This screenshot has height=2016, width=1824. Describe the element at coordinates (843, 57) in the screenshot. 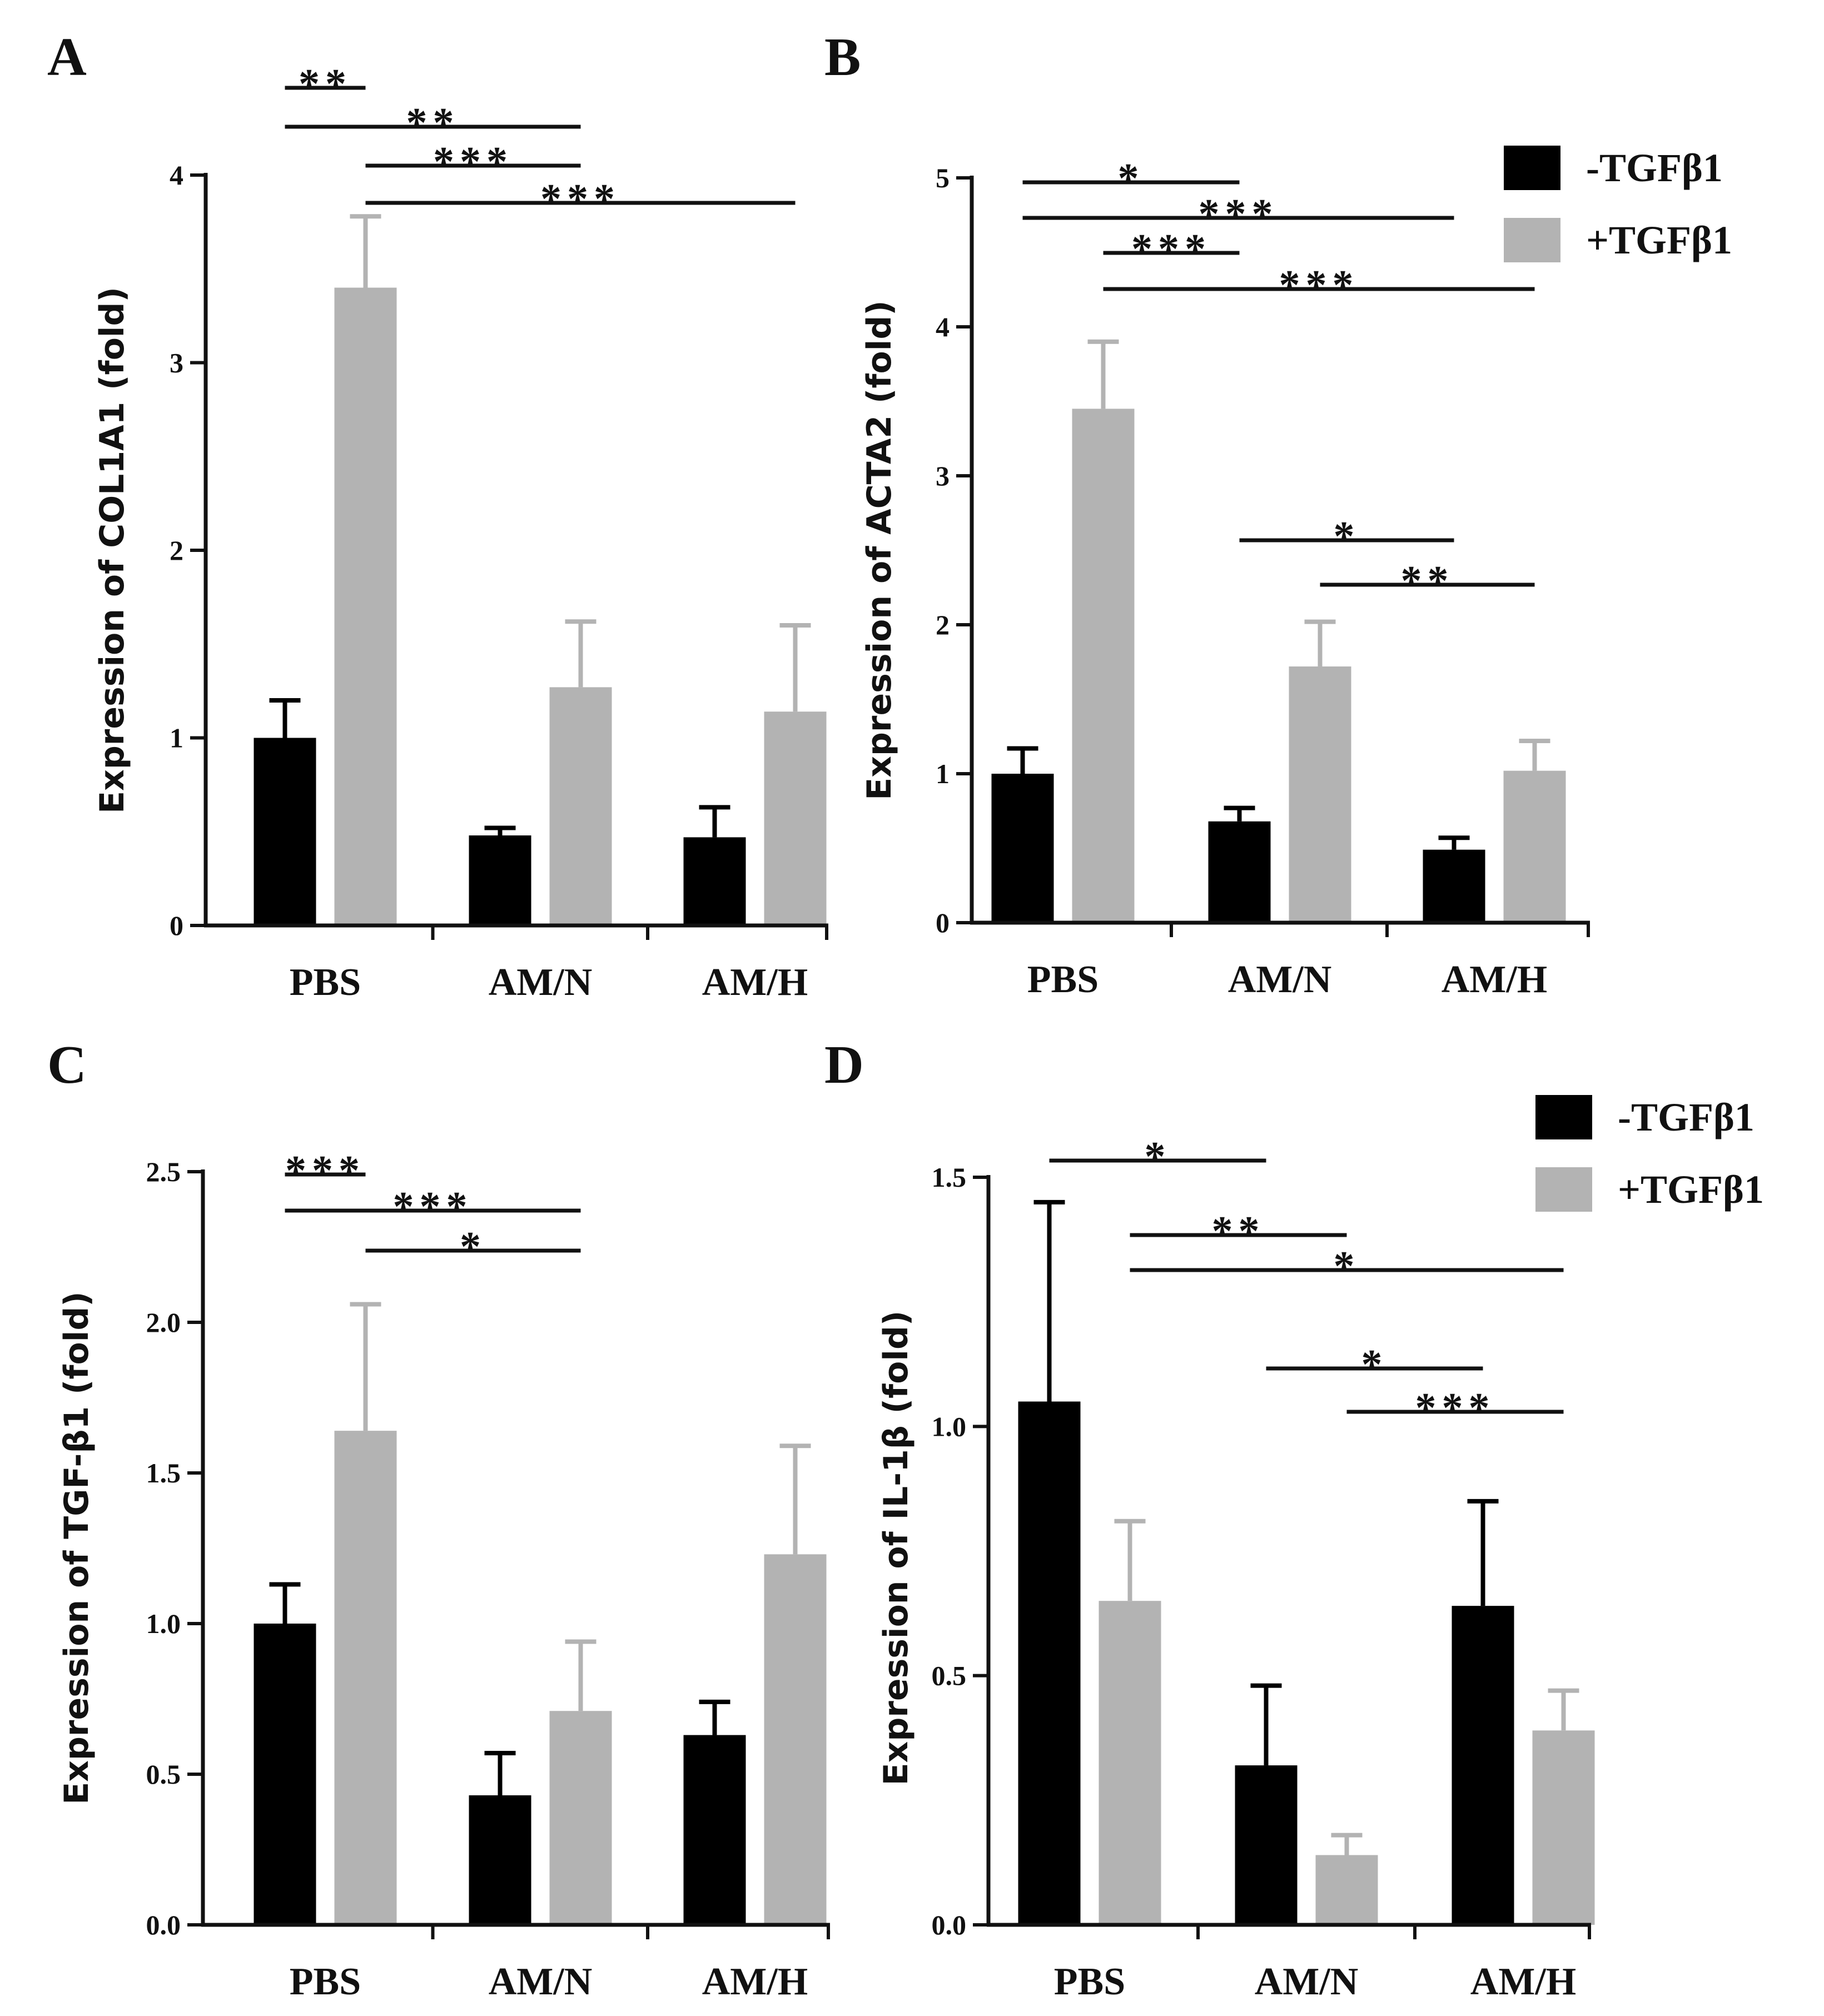

I see `panel-letter: B` at that location.